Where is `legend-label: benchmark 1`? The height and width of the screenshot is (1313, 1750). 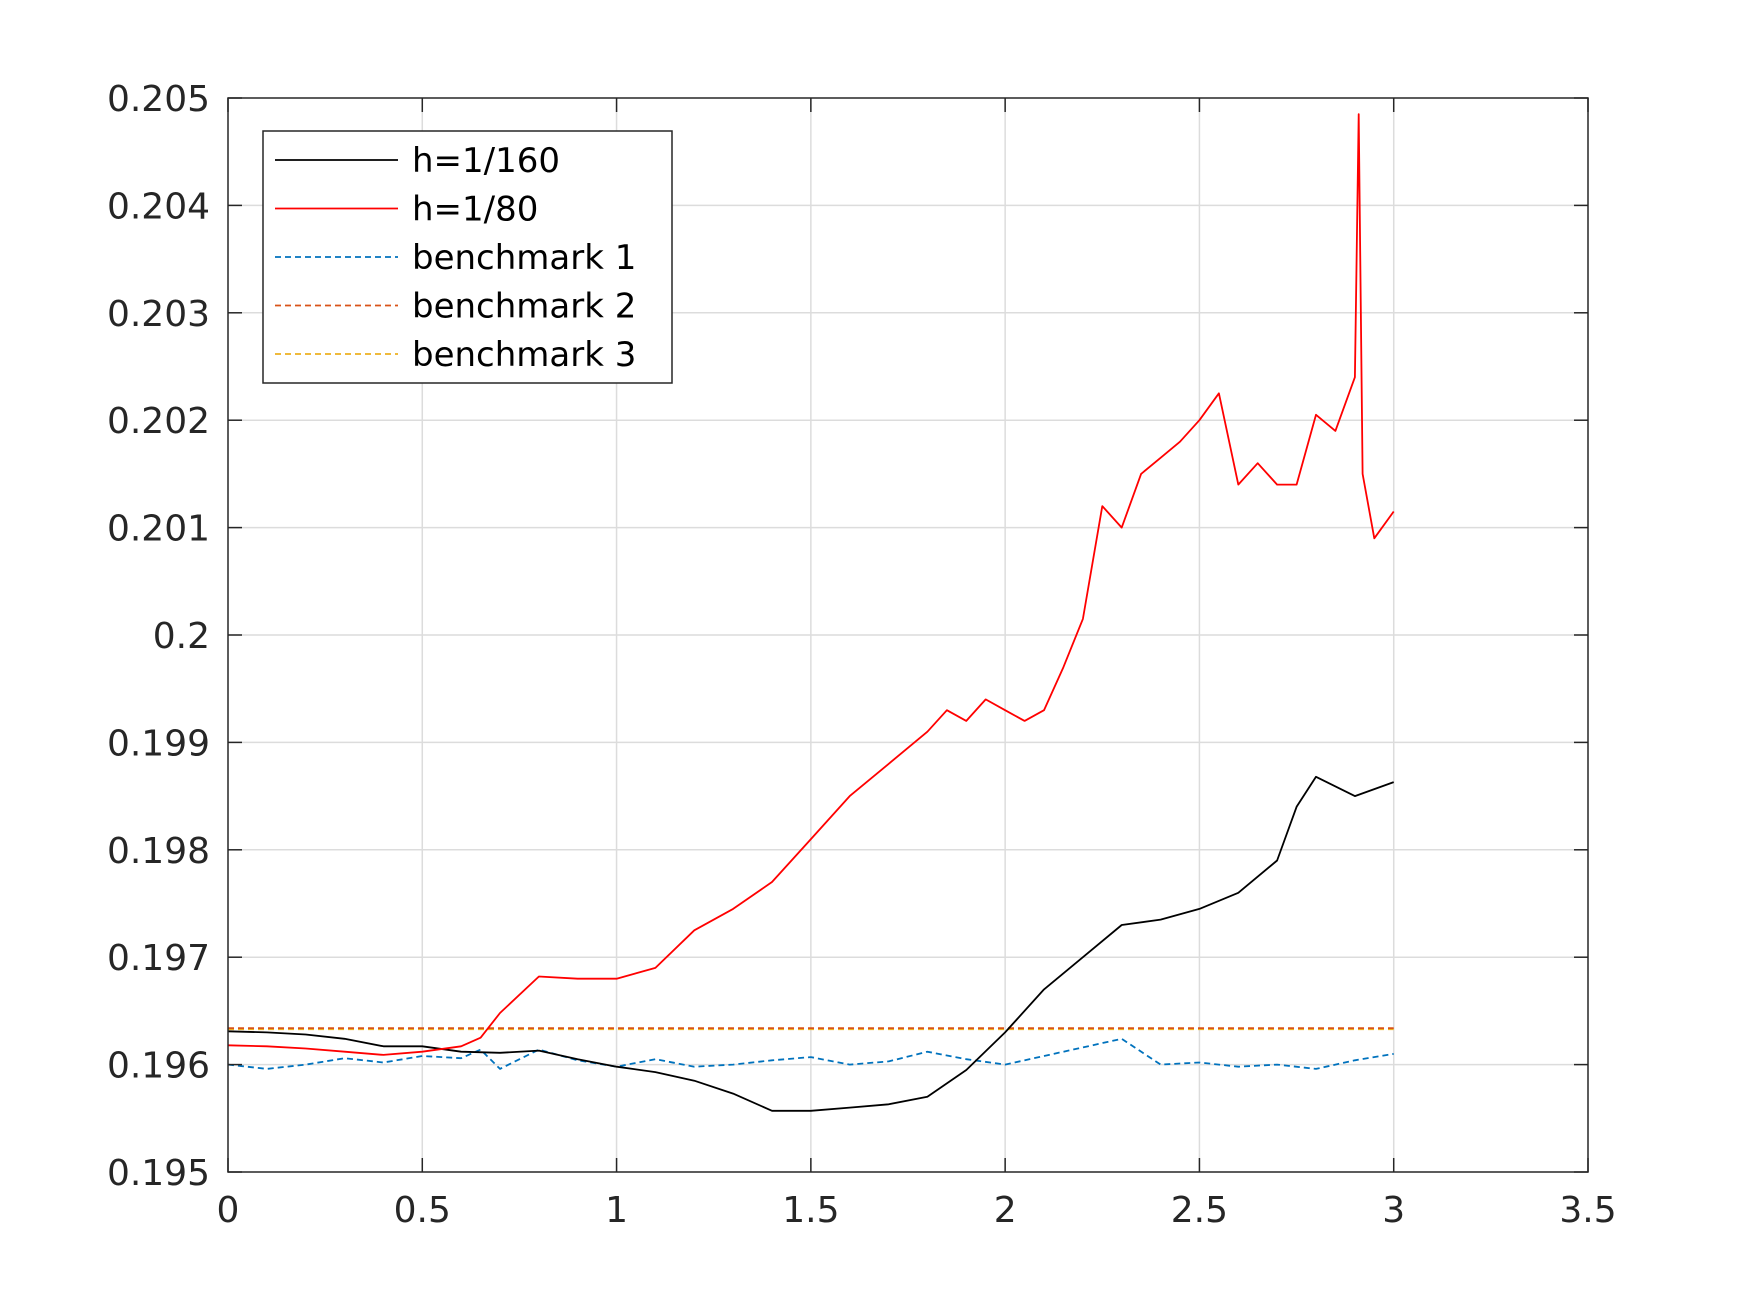
legend-label: benchmark 1 is located at coordinates (524, 258).